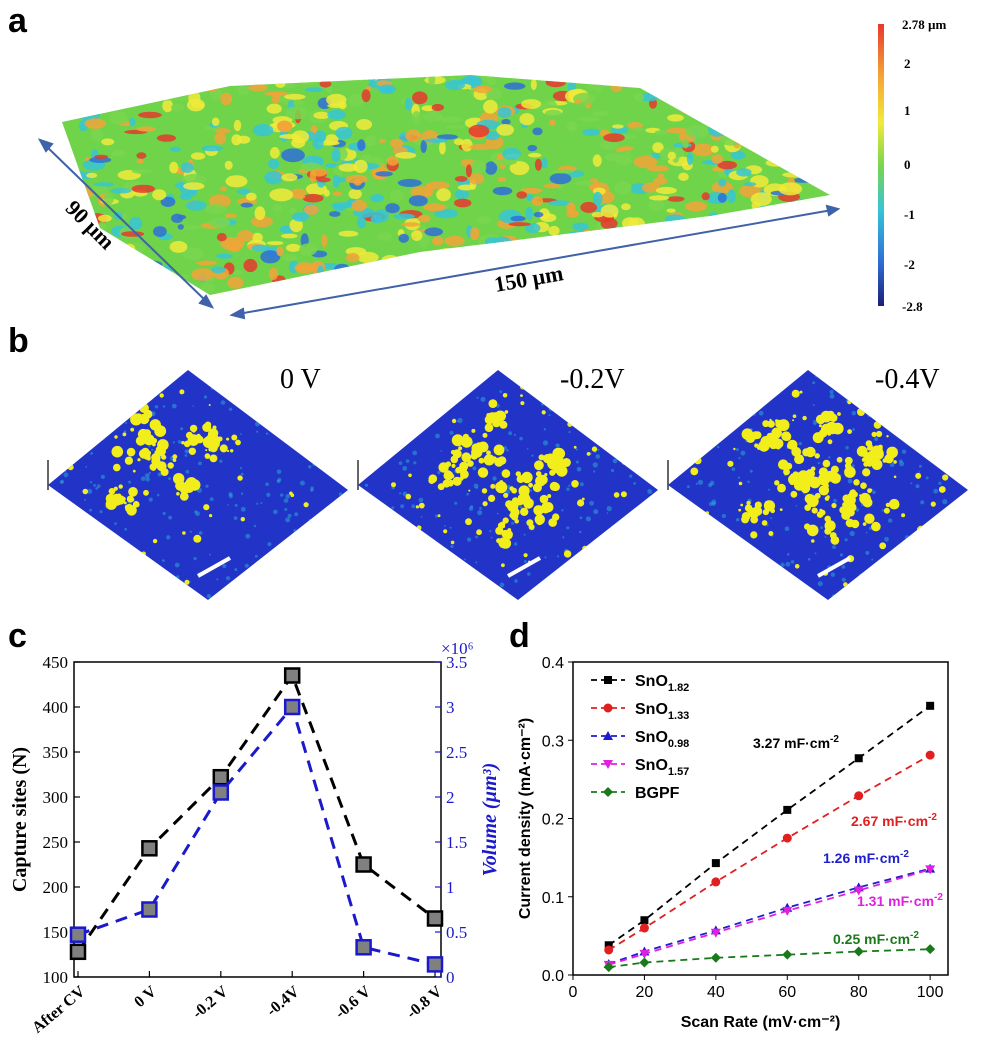  I want to click on panel-label-a: a, so click(17, 21).